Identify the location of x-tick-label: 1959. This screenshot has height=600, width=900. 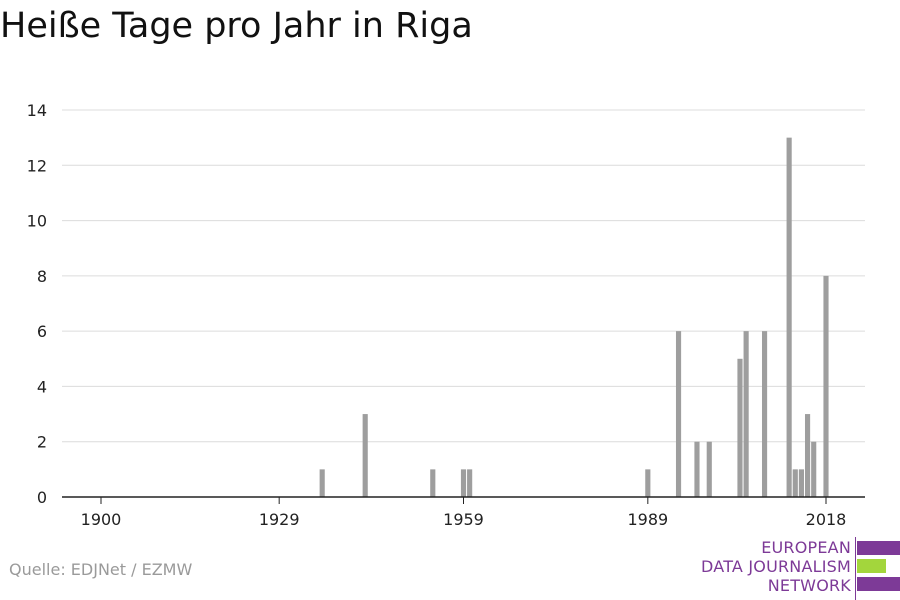
(463, 519).